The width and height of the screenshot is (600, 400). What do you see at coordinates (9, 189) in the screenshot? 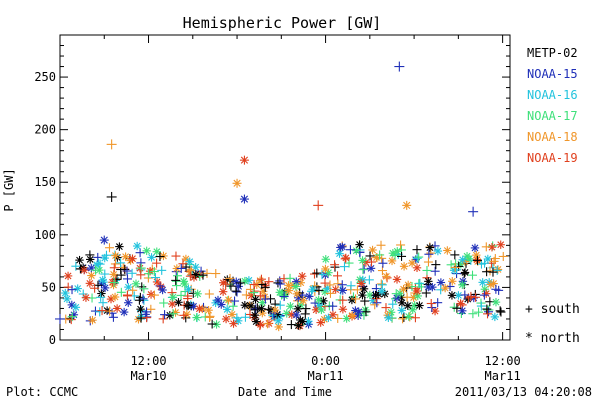
I see `y-axis-label: P [GW]` at bounding box center [9, 189].